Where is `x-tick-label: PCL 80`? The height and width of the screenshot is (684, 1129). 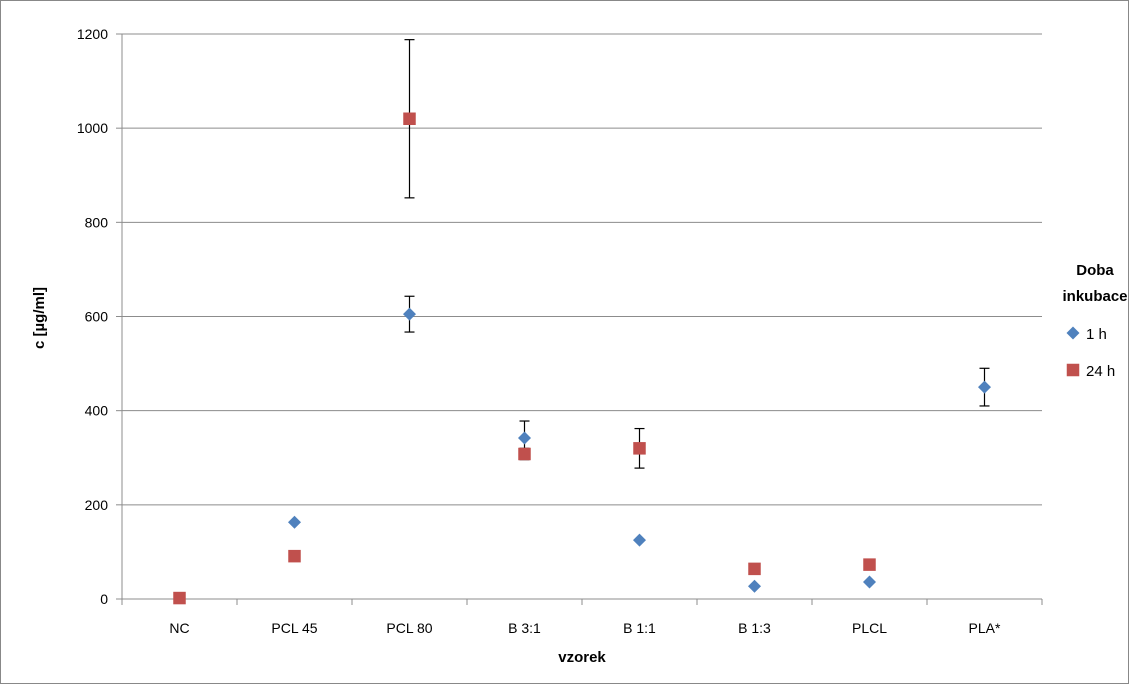
x-tick-label: PCL 80 is located at coordinates (409, 628).